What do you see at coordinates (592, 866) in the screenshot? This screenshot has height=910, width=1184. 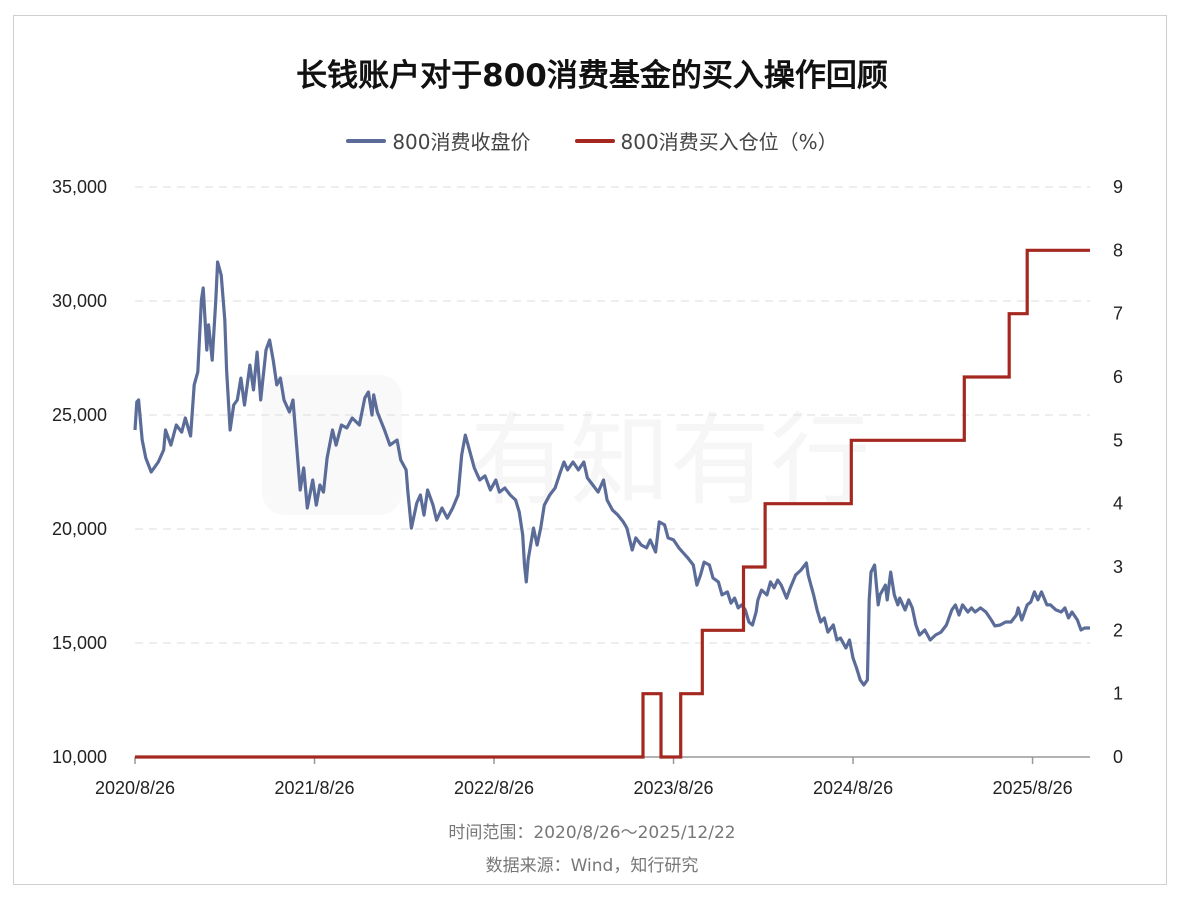 I see `footer-source: 数据来源：Wind，知行研究` at bounding box center [592, 866].